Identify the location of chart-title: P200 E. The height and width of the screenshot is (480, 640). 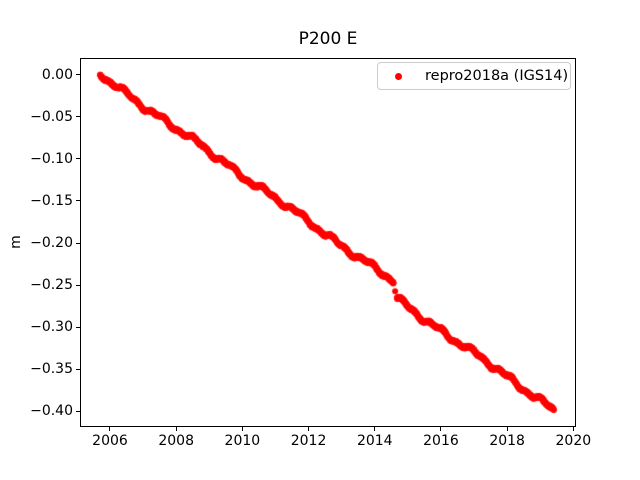
(328, 39).